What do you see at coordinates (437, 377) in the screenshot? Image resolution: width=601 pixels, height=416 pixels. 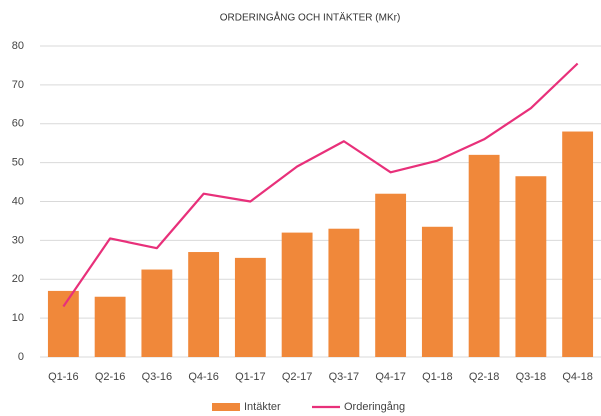 I see `x-tick-label: Q1-18` at bounding box center [437, 377].